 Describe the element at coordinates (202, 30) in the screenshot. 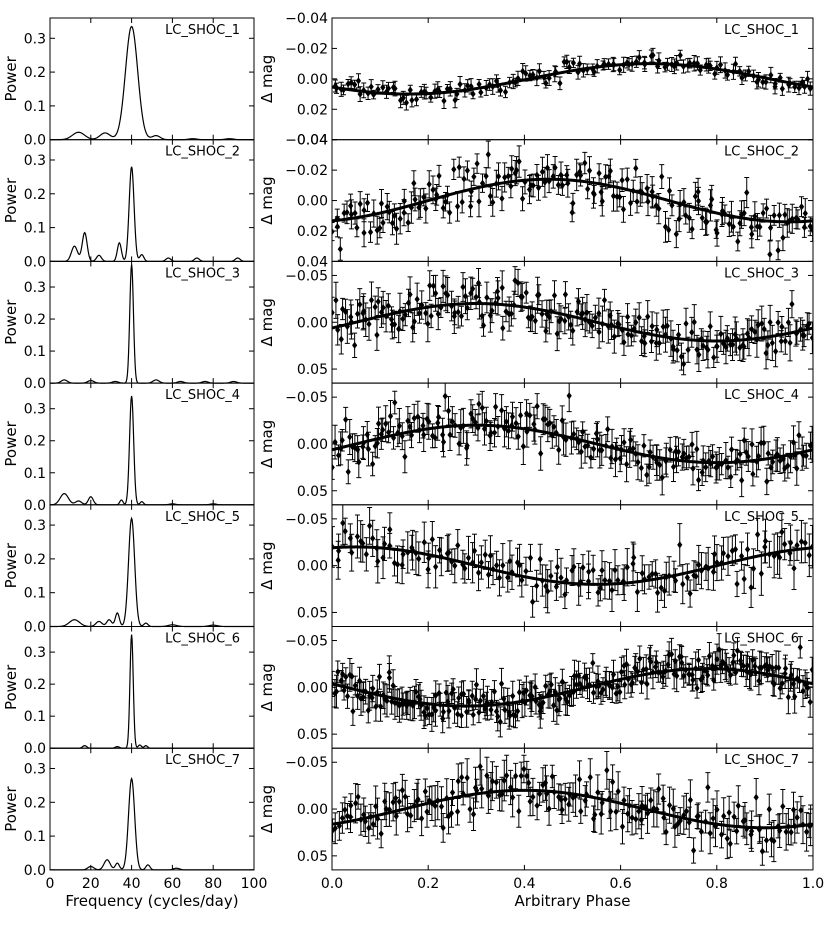

I see `panel-label: LC_SHOC_1` at that location.